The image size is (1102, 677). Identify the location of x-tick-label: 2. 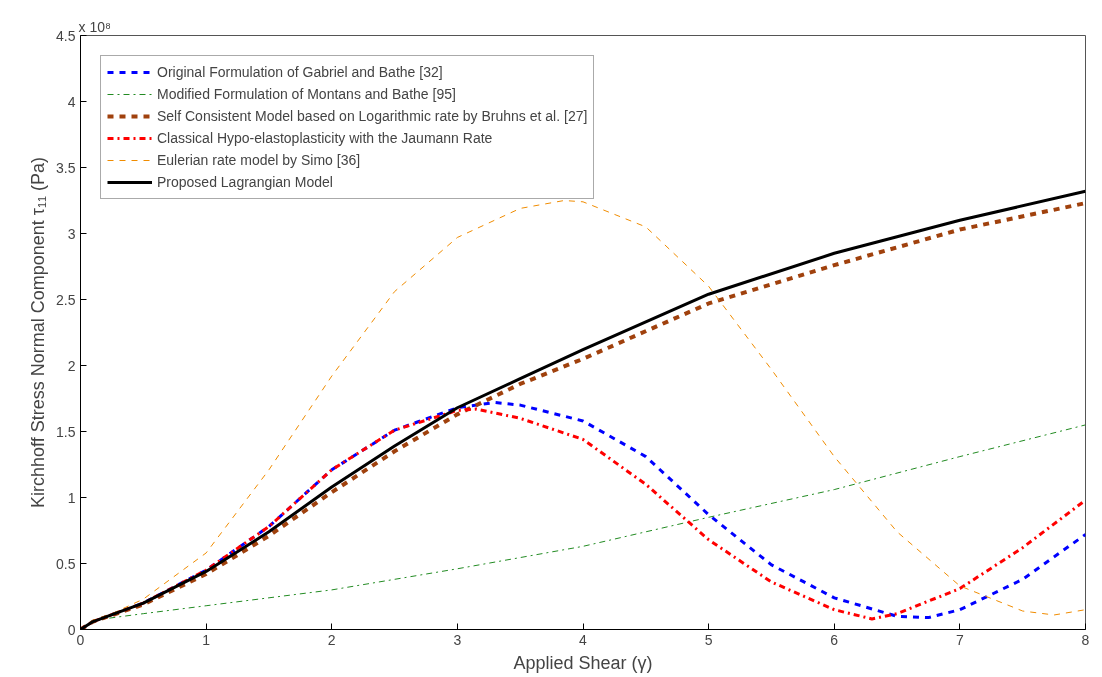
(331, 639).